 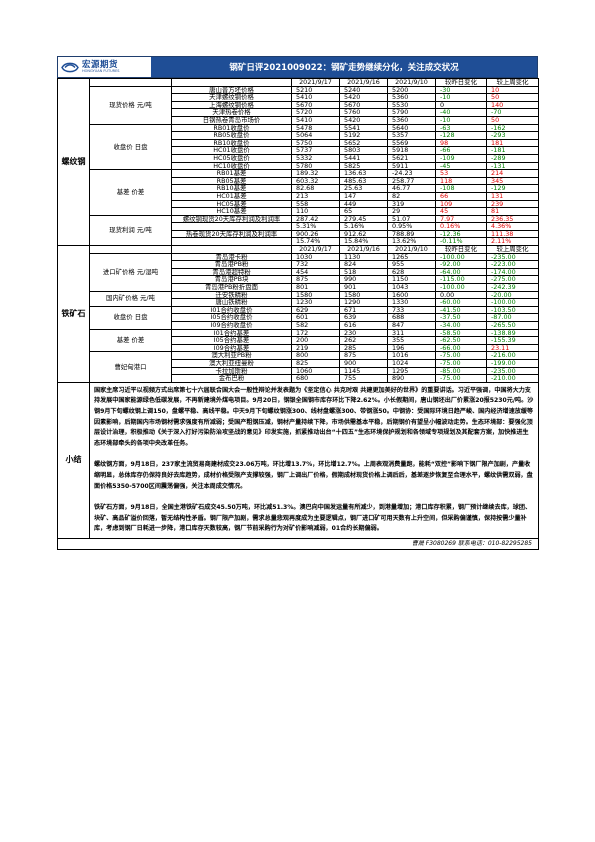 What do you see at coordinates (315, 348) in the screenshot?
I see `price-value: 219` at bounding box center [315, 348].